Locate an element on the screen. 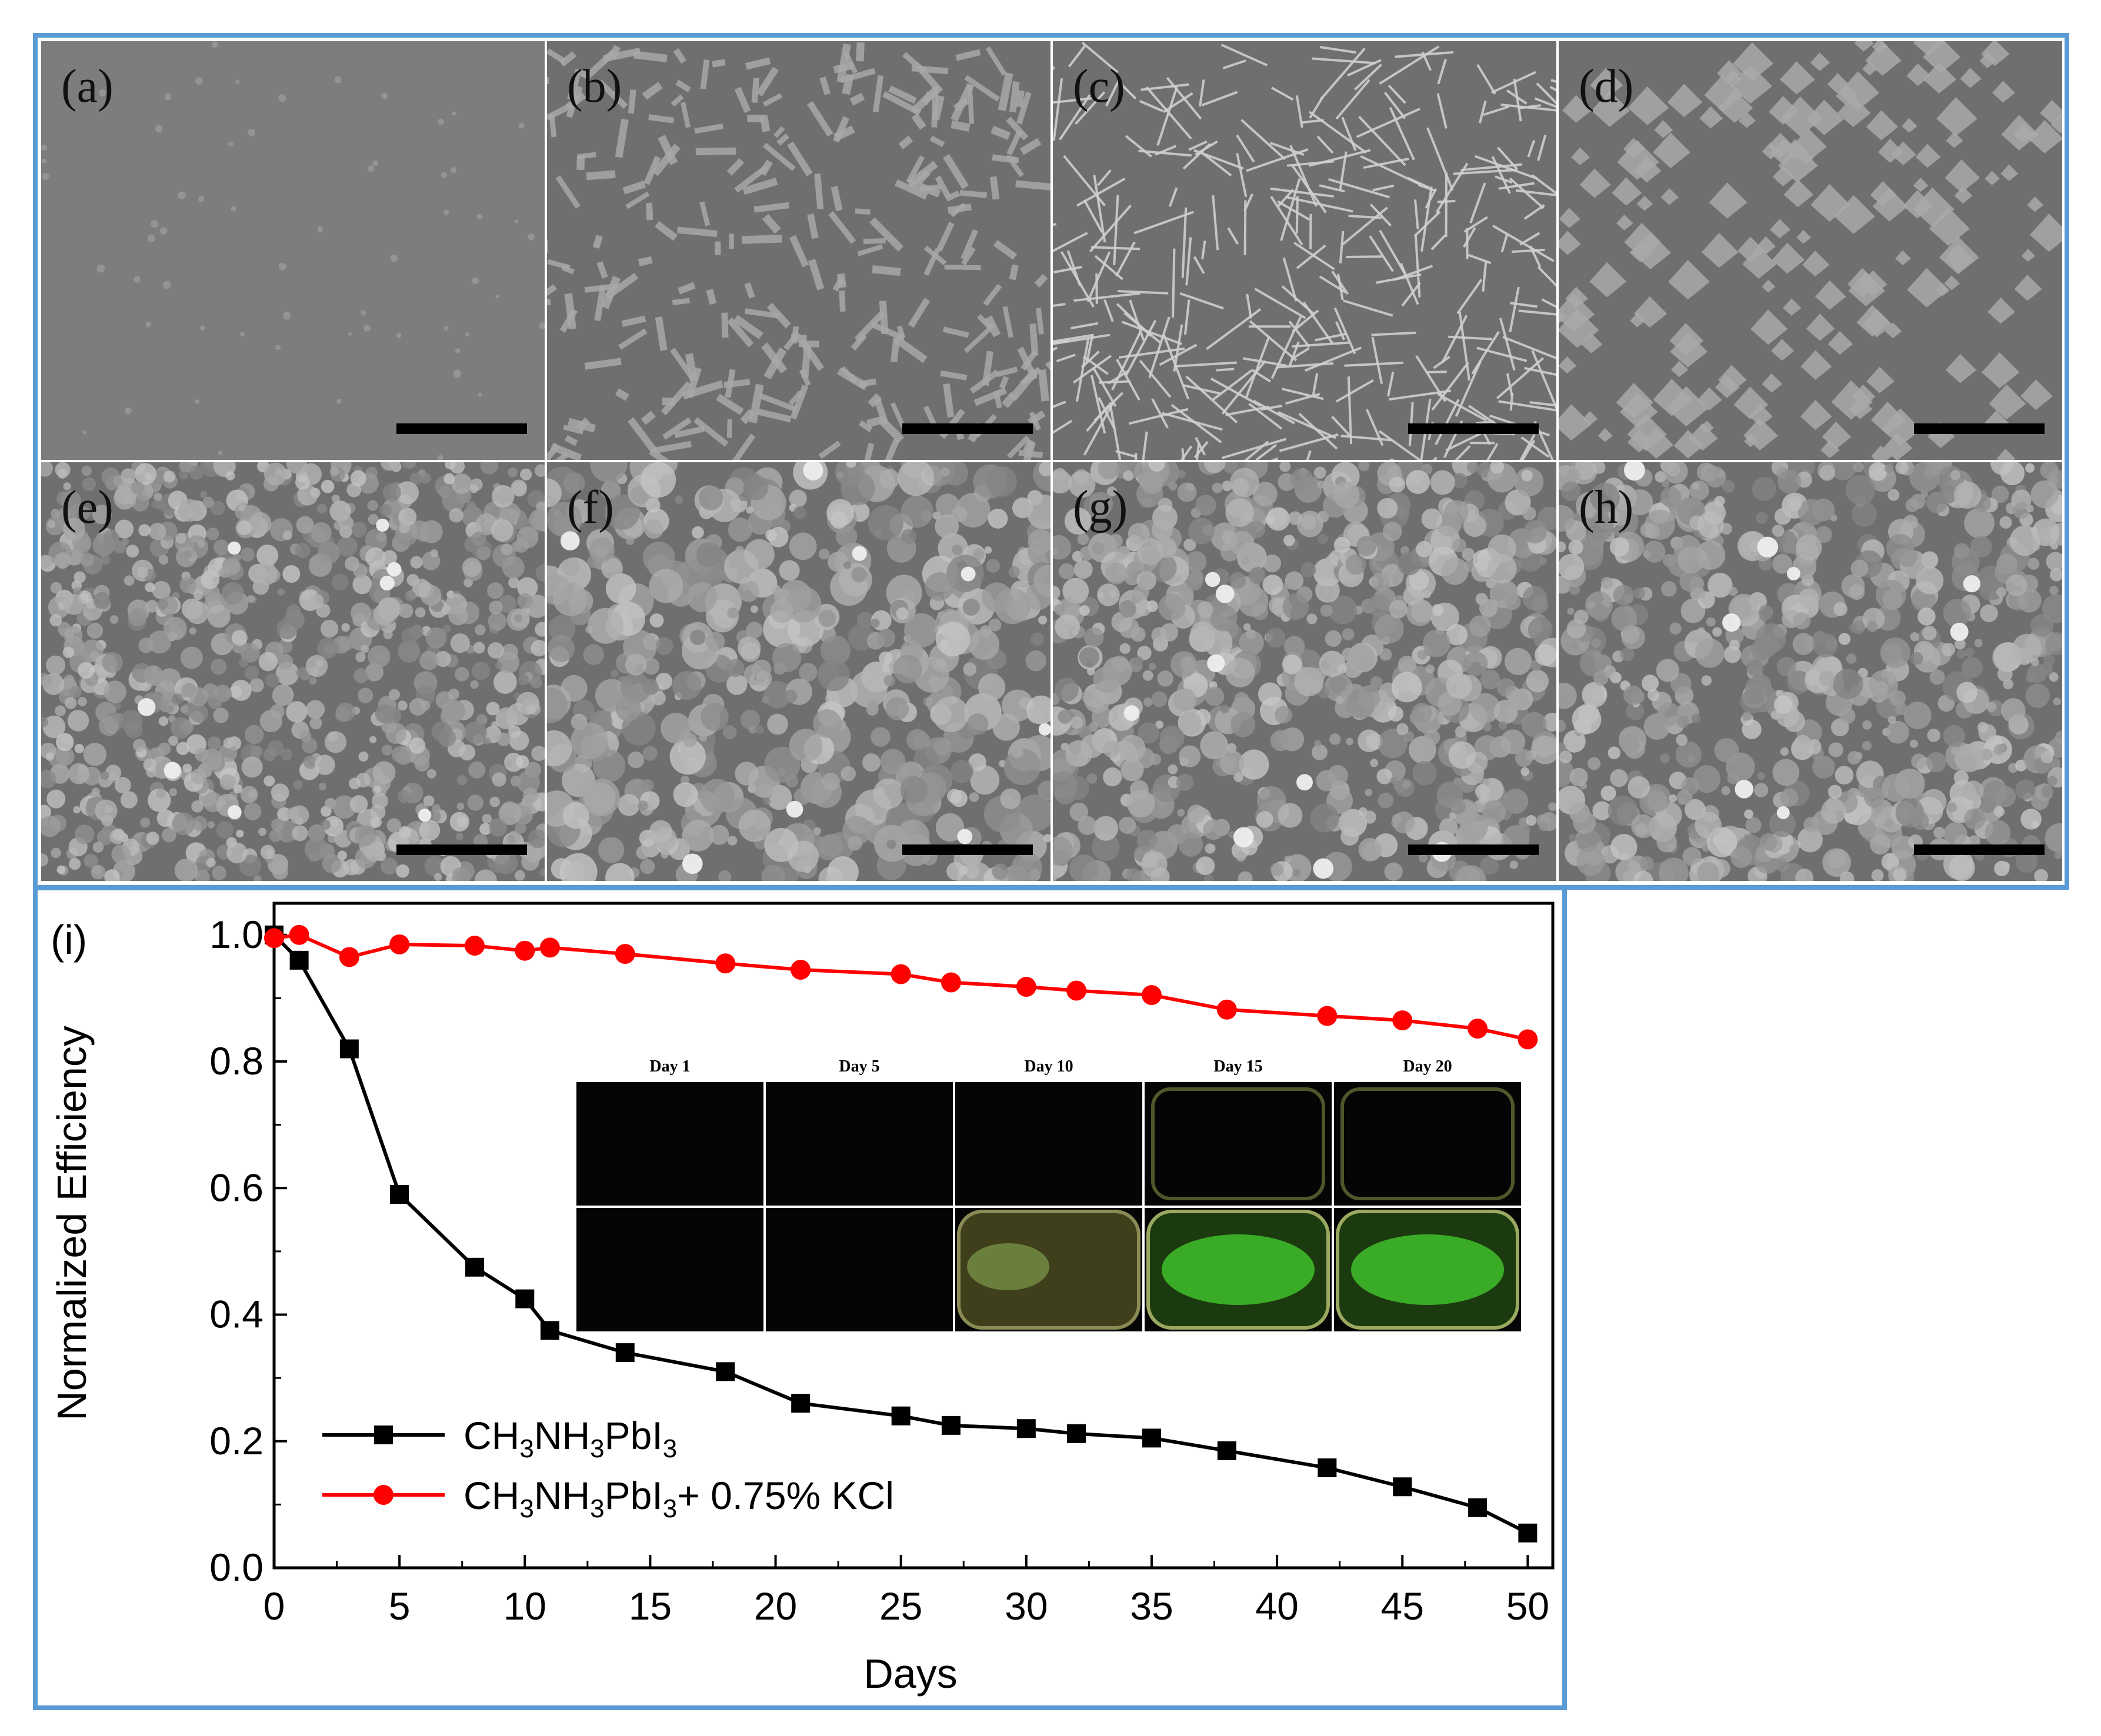 Image resolution: width=2101 pixels, height=1736 pixels. sem-panel-label: (d) is located at coordinates (1606, 86).